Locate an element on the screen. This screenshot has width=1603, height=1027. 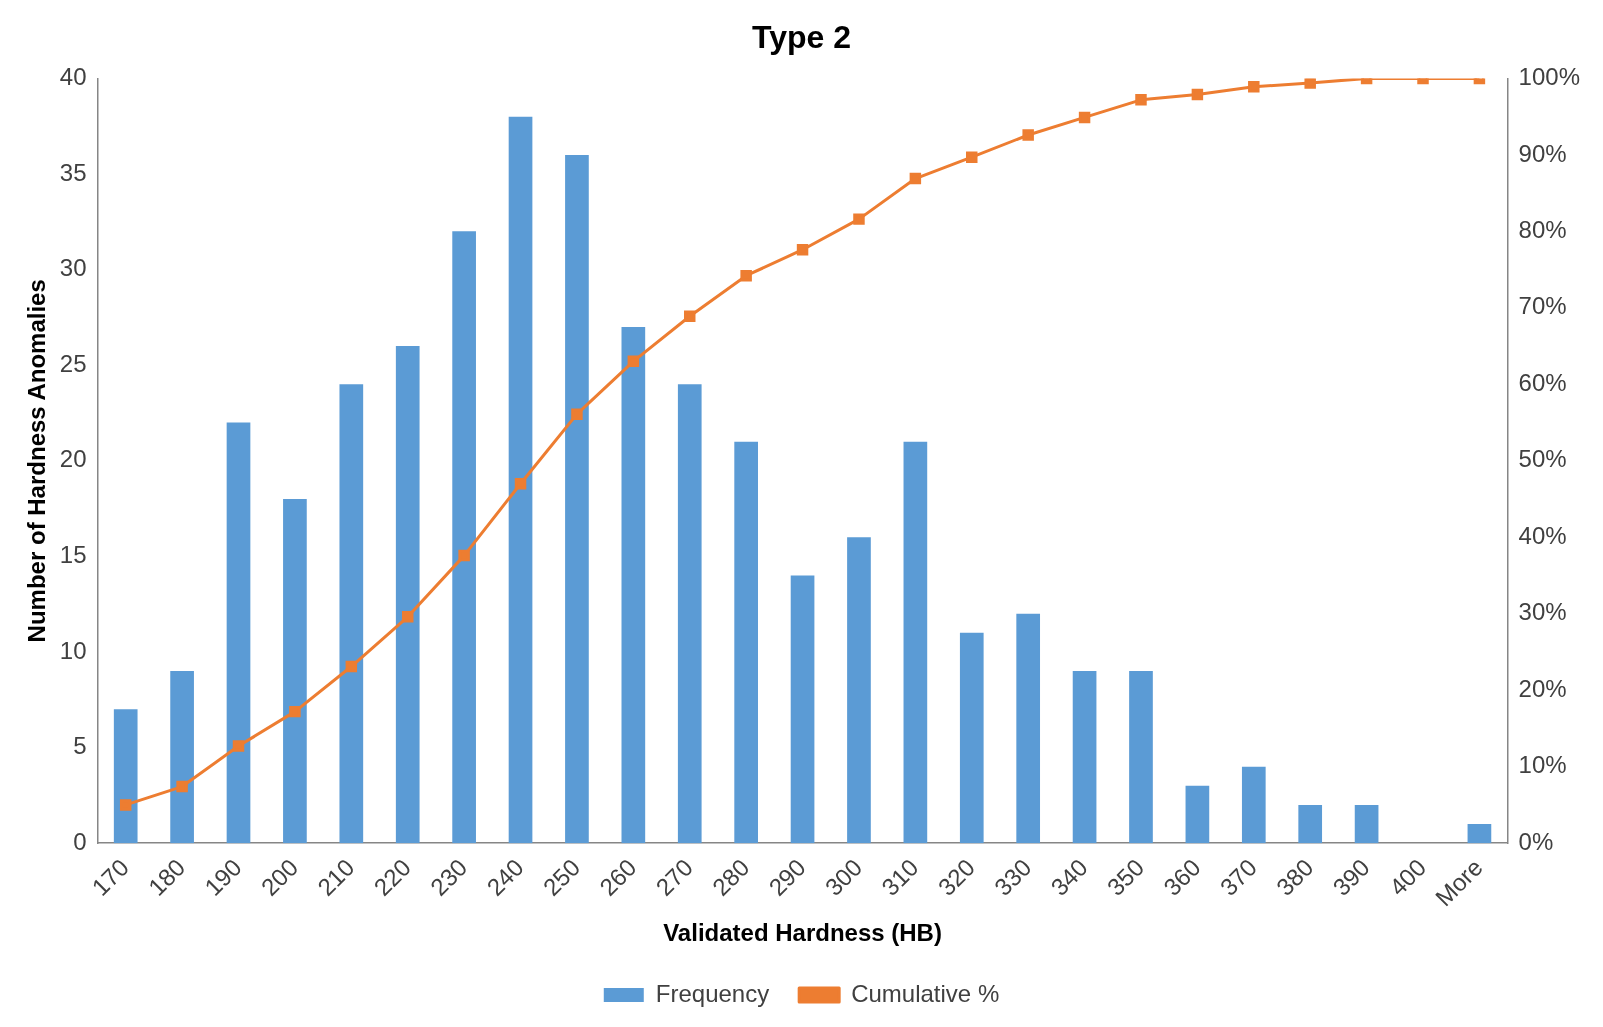
x-tick-label: 300 is located at coordinates (843, 877).